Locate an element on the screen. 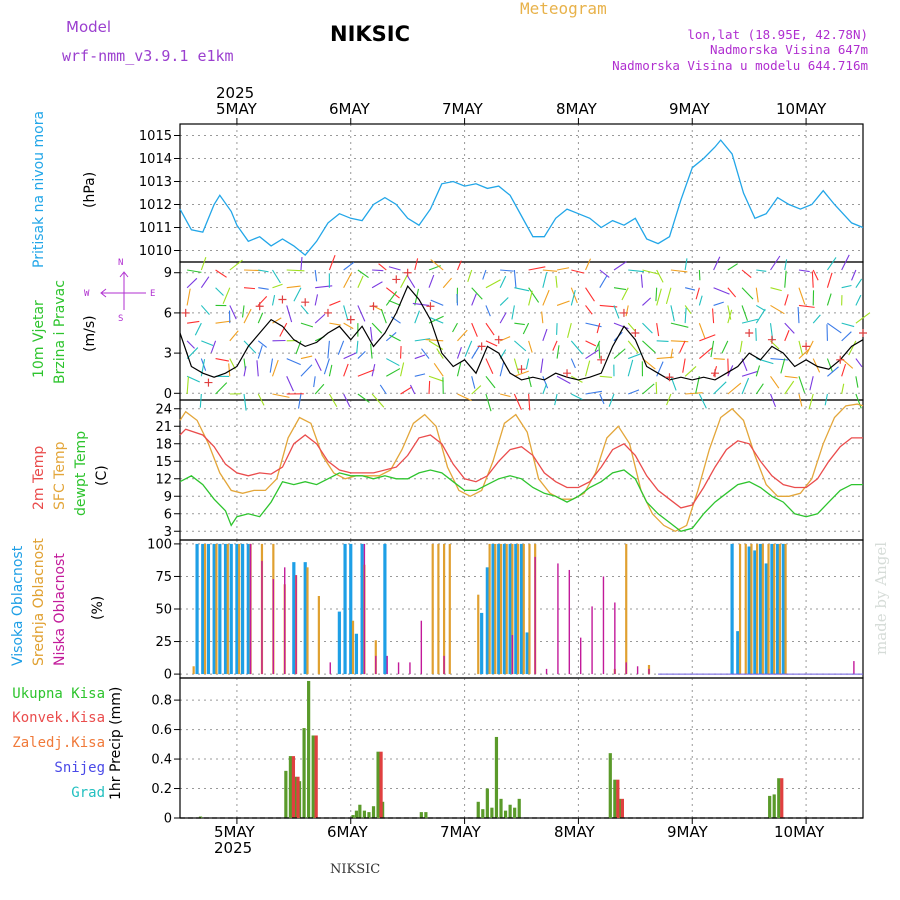 The image size is (900, 900). y-tick-label: 24 is located at coordinates (163, 409).